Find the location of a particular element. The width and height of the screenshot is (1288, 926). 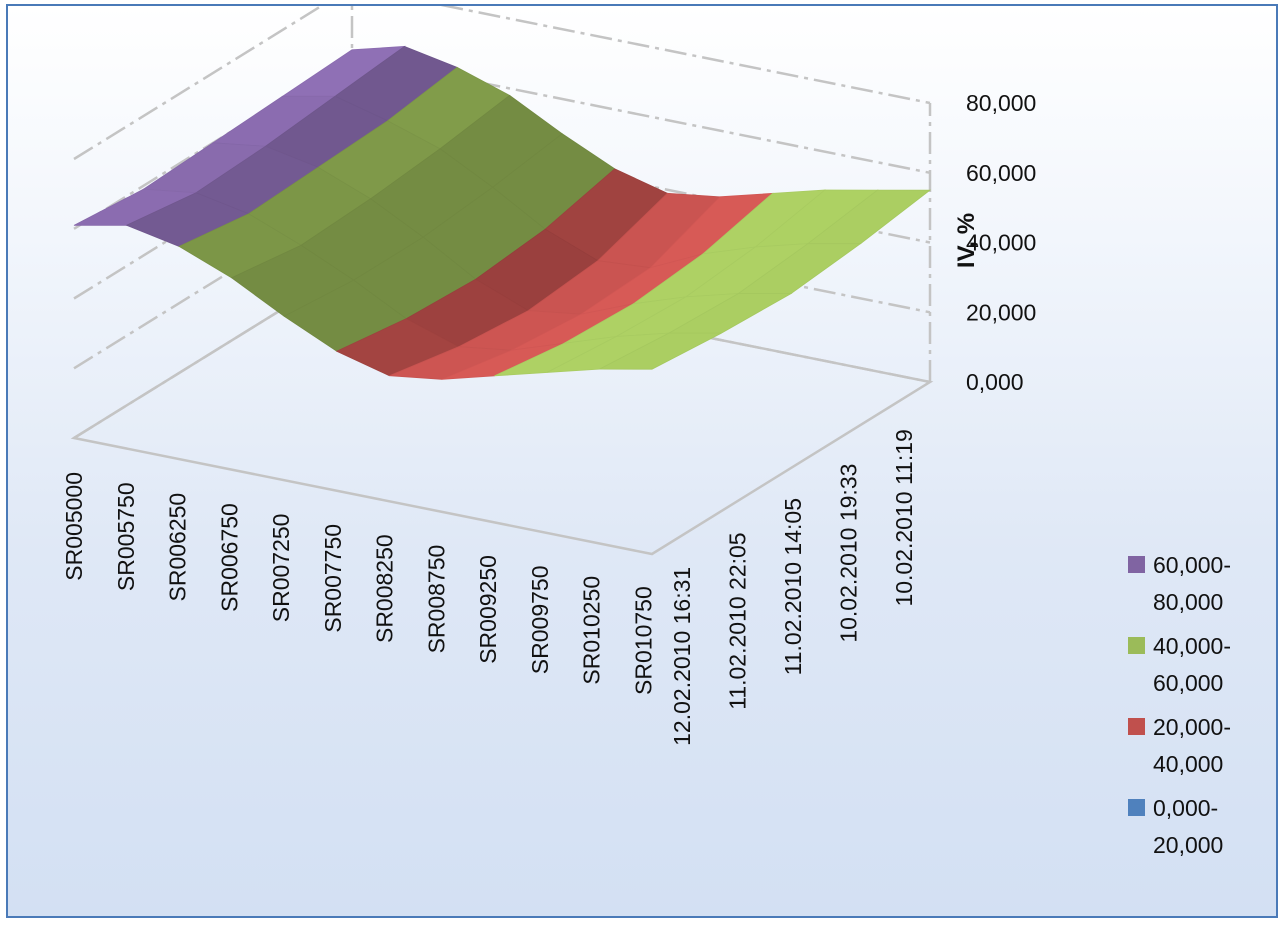

legend-label: 40,000- is located at coordinates (1192, 646).